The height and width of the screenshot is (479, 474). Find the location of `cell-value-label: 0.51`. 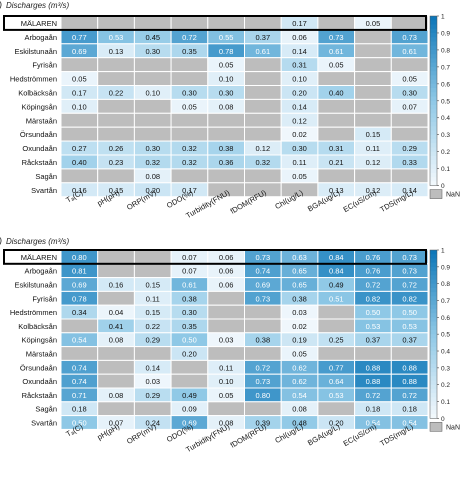

cell-value-label: 0.51 is located at coordinates (336, 298).